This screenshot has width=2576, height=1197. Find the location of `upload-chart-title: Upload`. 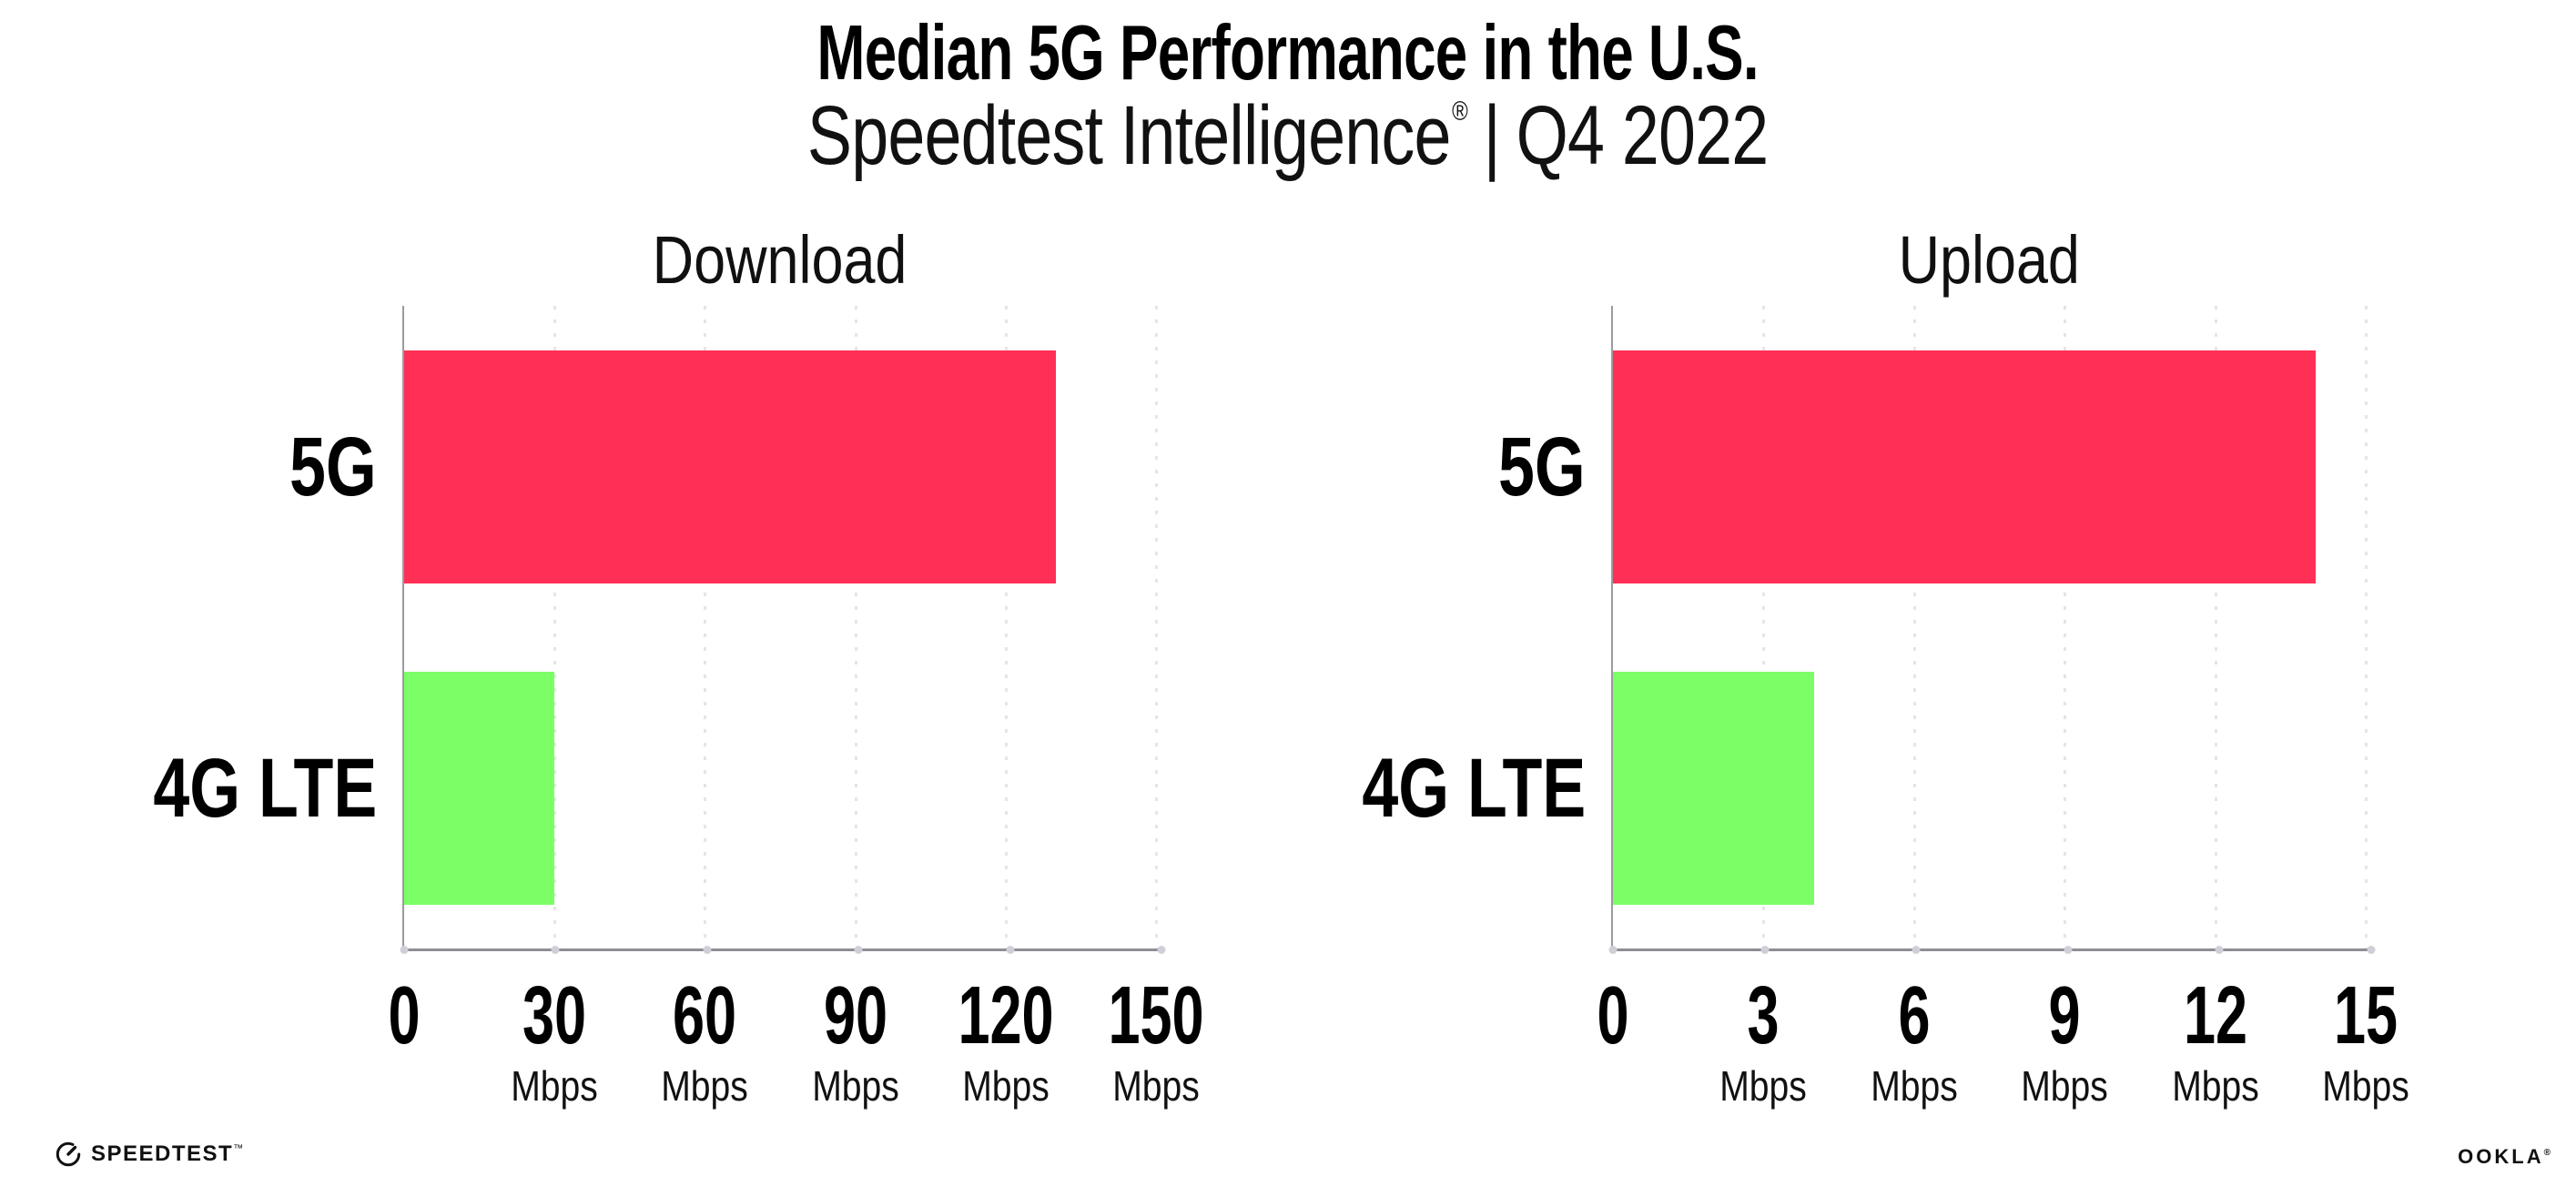

upload-chart-title: Upload is located at coordinates (1989, 260).